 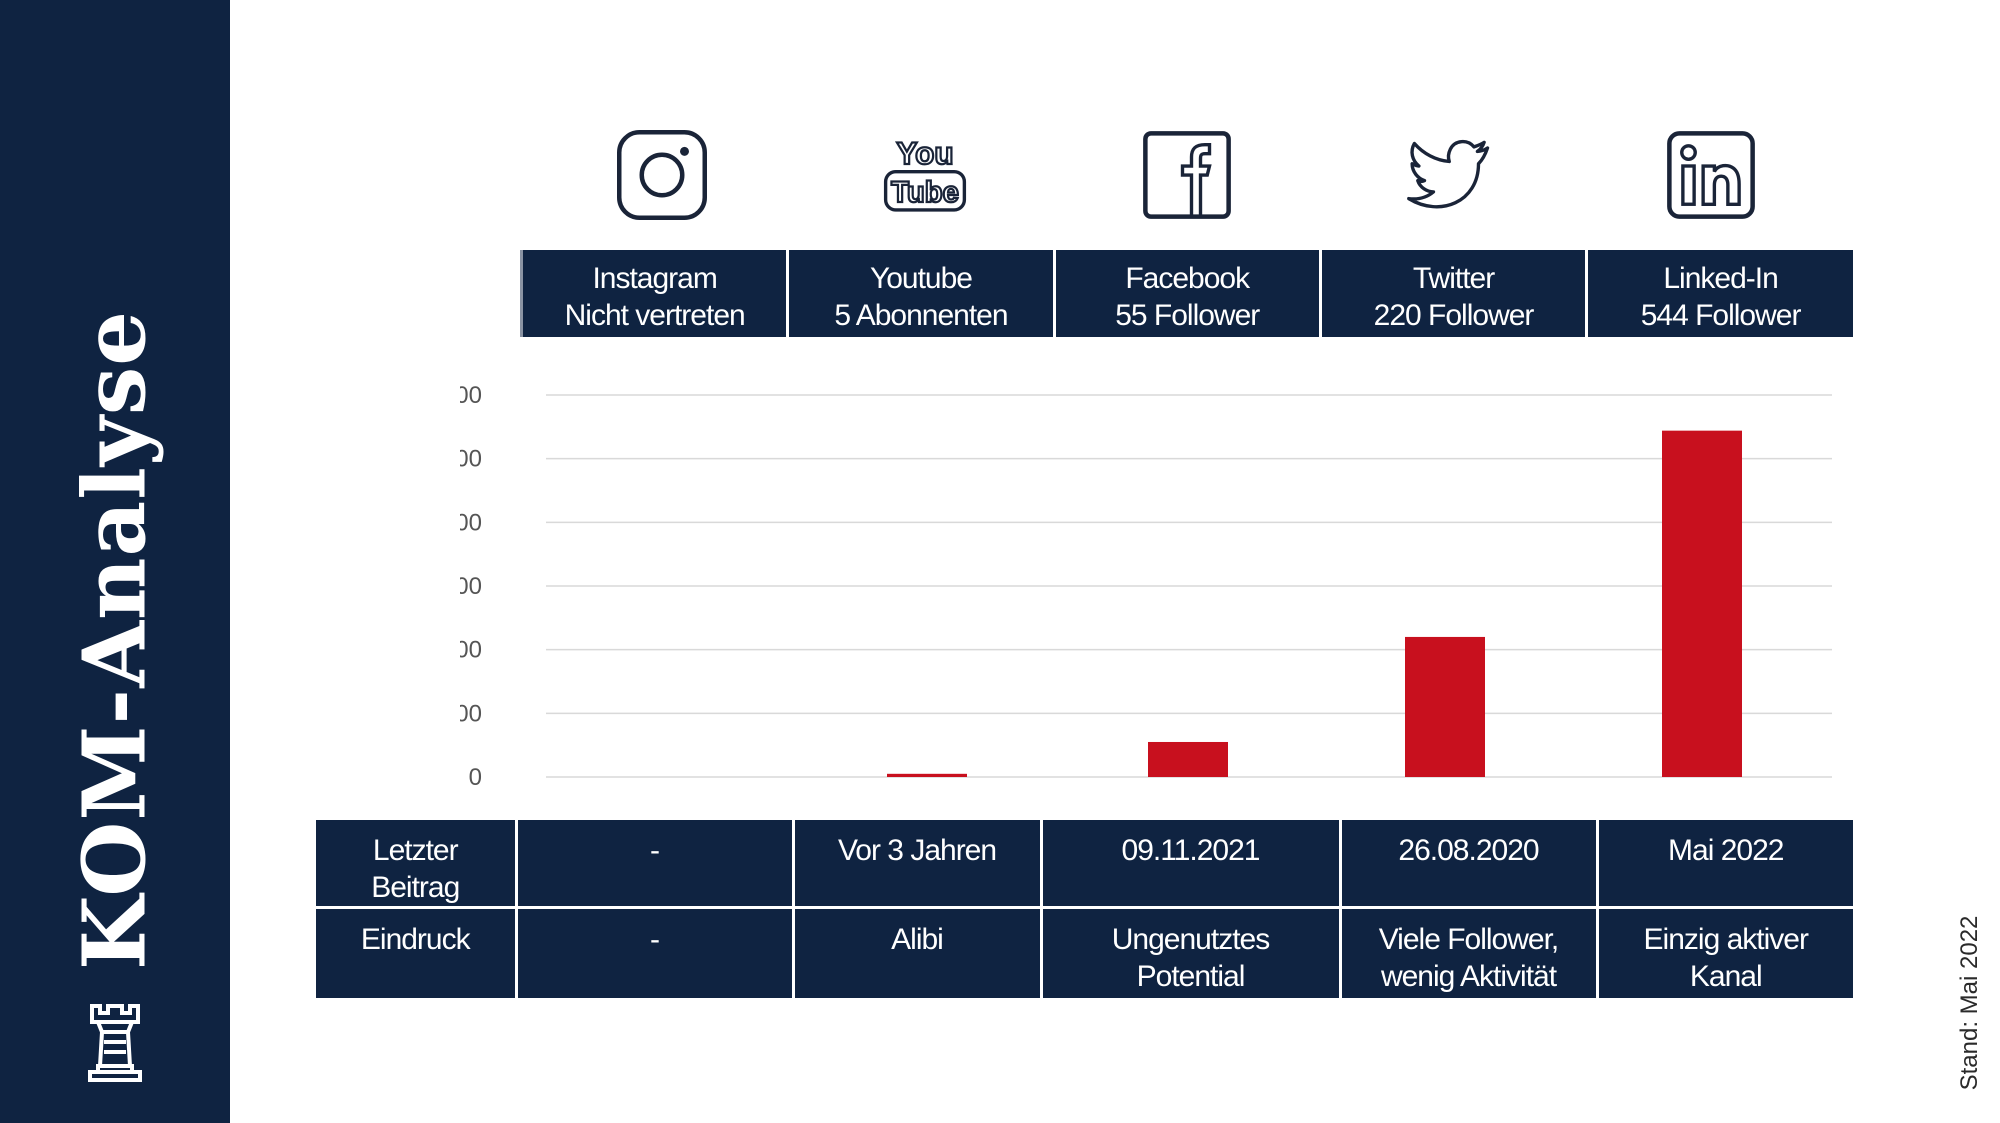 I want to click on bar-twitter, so click(x=1445, y=706).